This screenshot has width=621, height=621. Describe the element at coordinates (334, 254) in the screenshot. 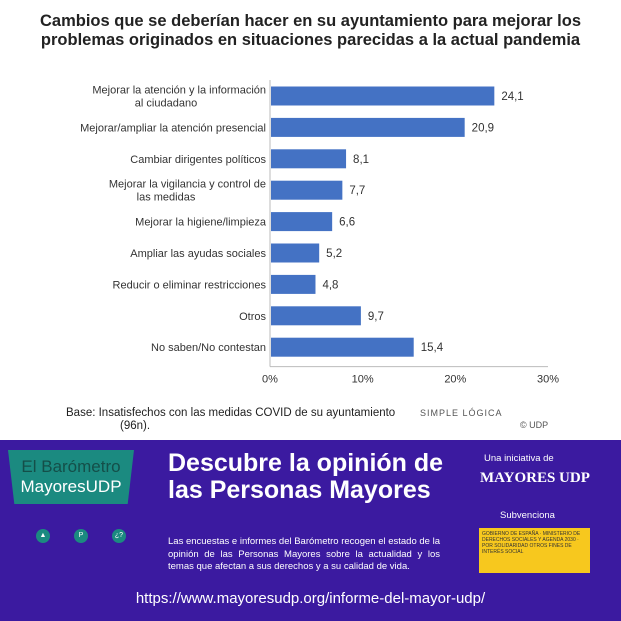

I see `data-label: 5,2` at that location.